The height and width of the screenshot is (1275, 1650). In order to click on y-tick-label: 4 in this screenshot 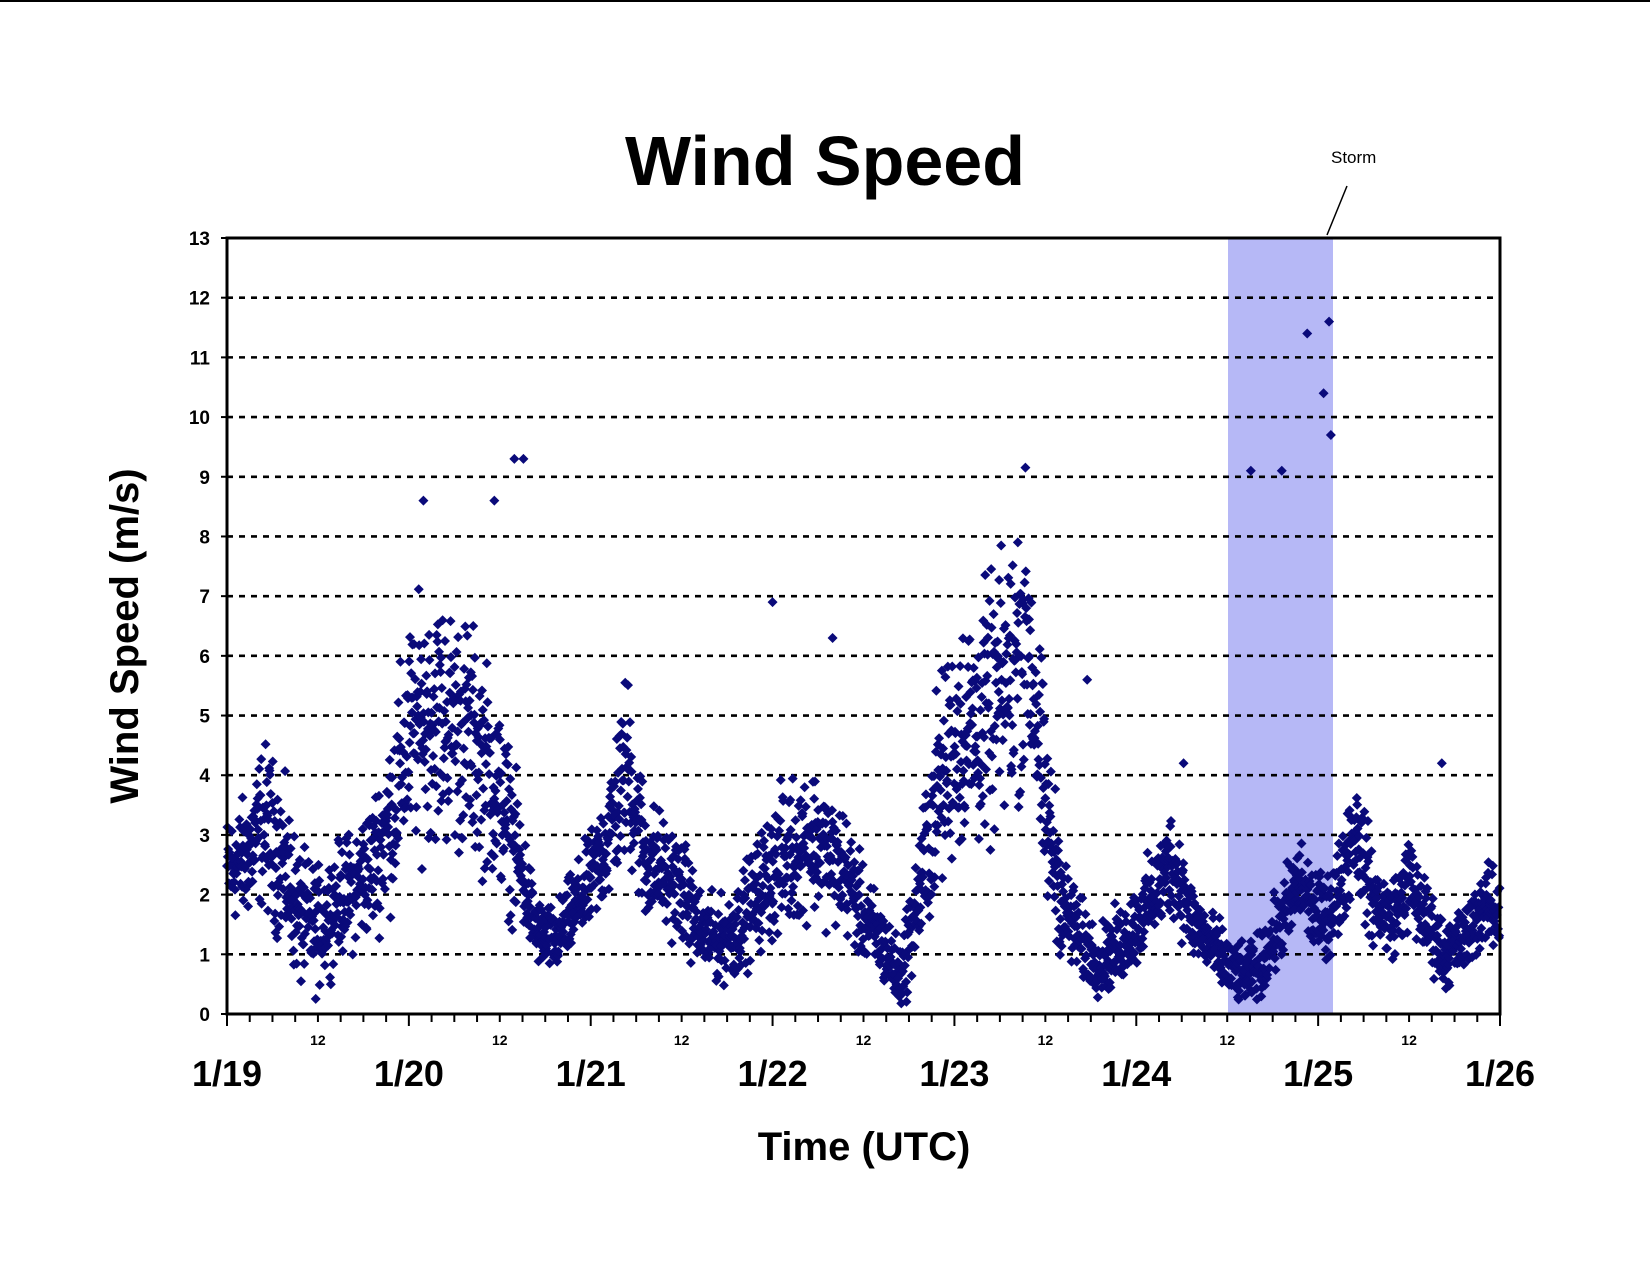, I will do `click(204, 776)`.